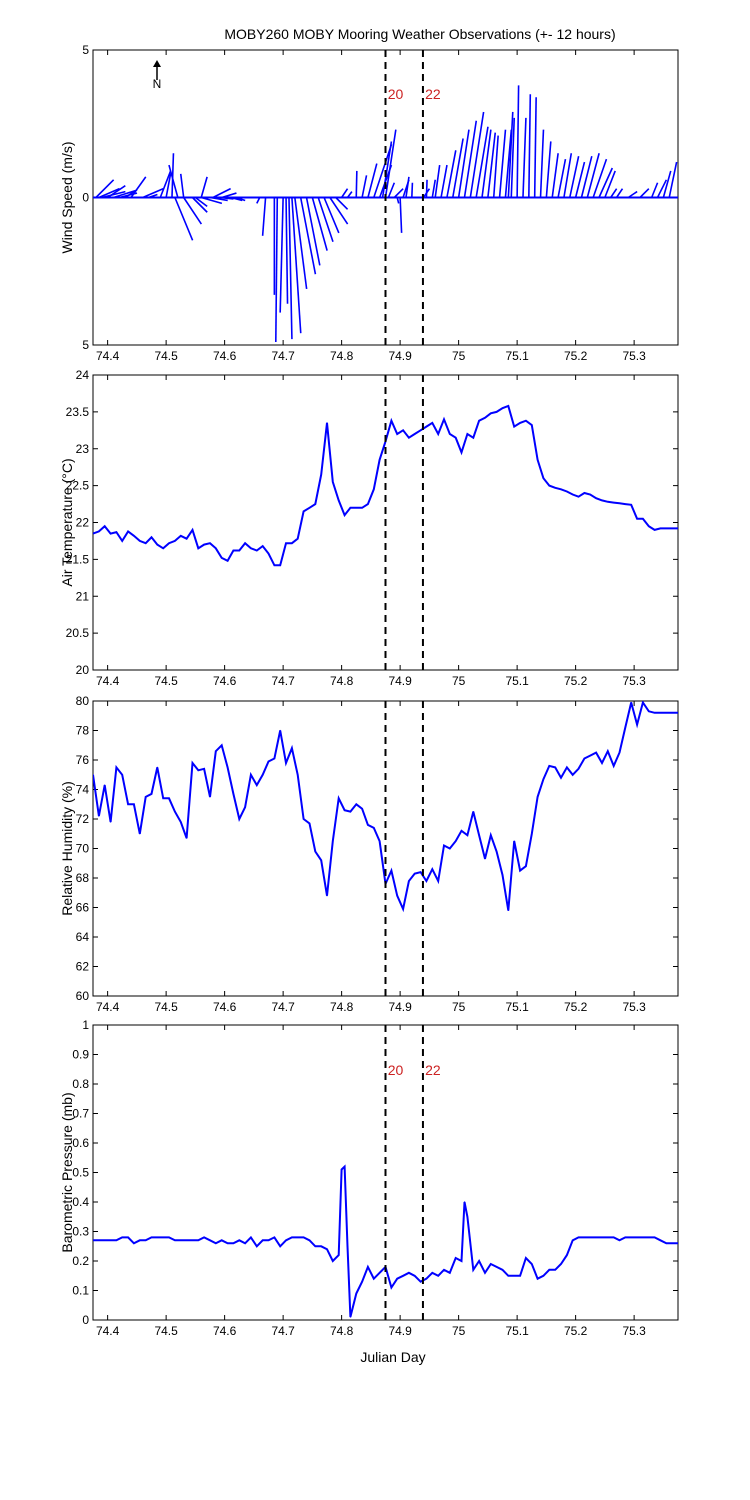  What do you see at coordinates (576, 1007) in the screenshot?
I see `x-tick-label: 75.2` at bounding box center [576, 1007].